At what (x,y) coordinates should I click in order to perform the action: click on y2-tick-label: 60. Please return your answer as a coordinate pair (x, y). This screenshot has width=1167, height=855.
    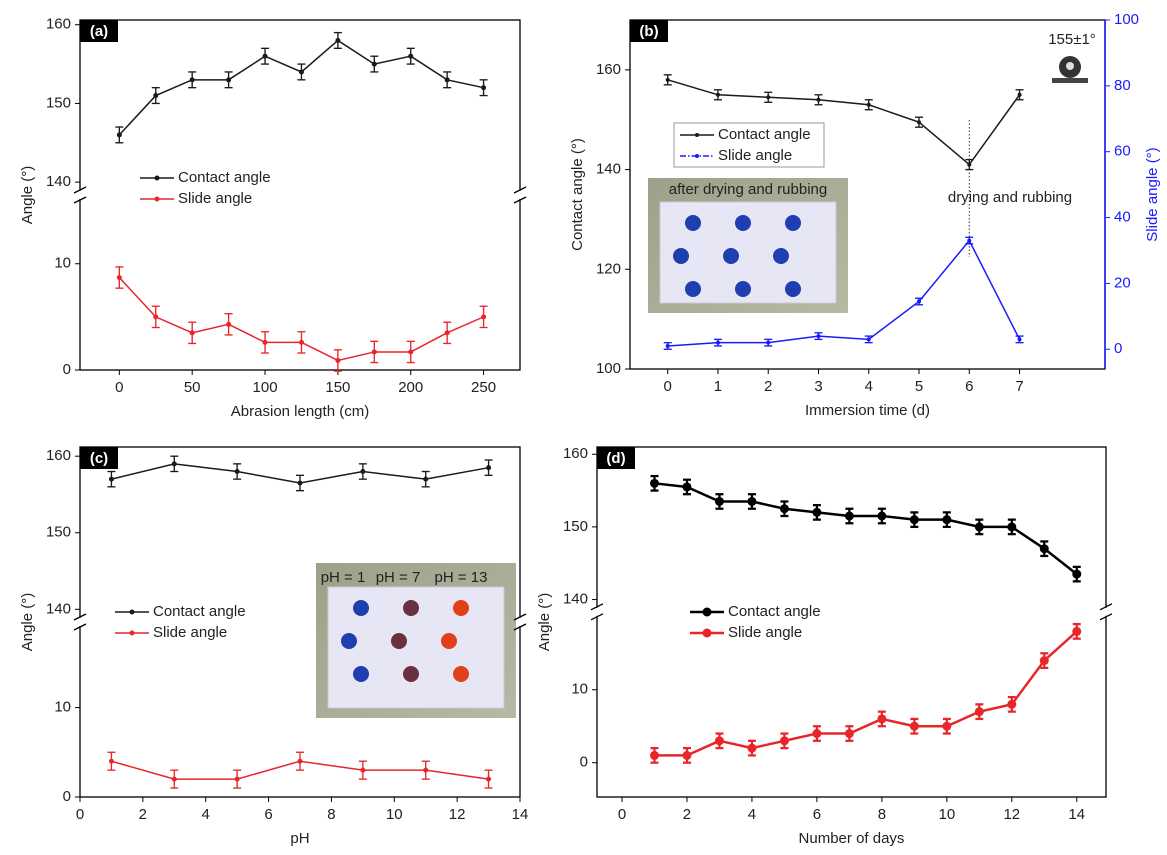
    Looking at the image, I should click on (1122, 151).